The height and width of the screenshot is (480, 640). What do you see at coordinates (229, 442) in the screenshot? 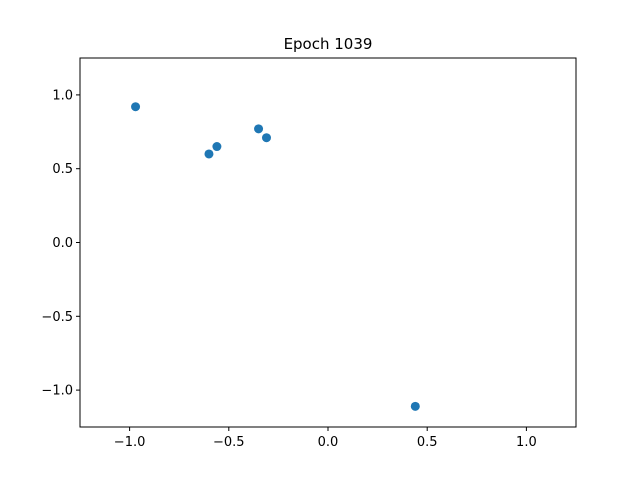
I see `x-tick-label: −0.5` at bounding box center [229, 442].